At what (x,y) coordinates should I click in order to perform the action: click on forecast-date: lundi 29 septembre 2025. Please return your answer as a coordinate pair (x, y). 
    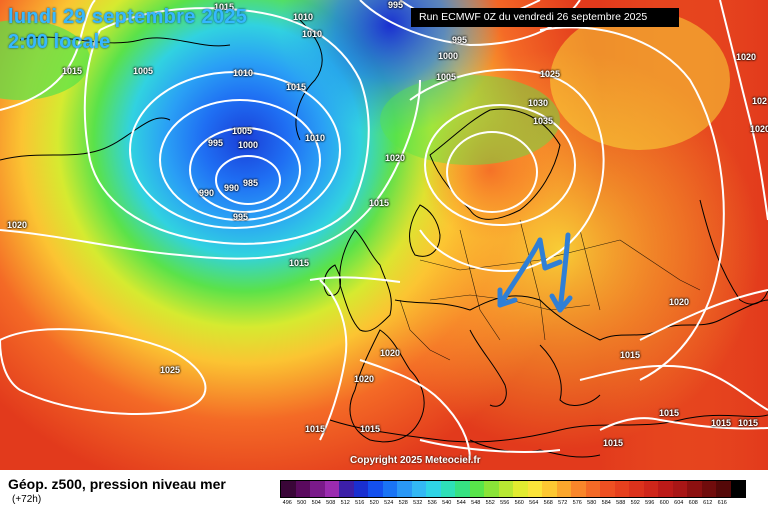
    Looking at the image, I should click on (128, 17).